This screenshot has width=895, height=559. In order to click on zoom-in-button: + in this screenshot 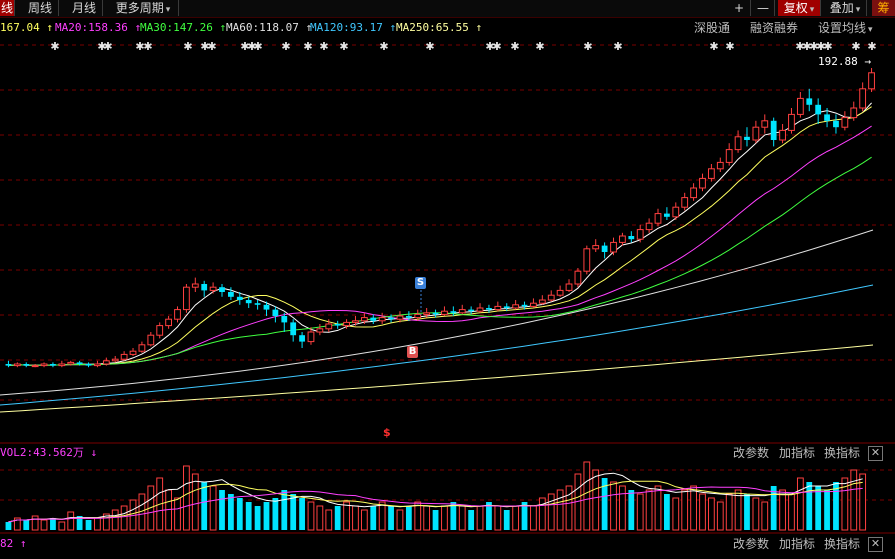, I will do `click(739, 8)`.